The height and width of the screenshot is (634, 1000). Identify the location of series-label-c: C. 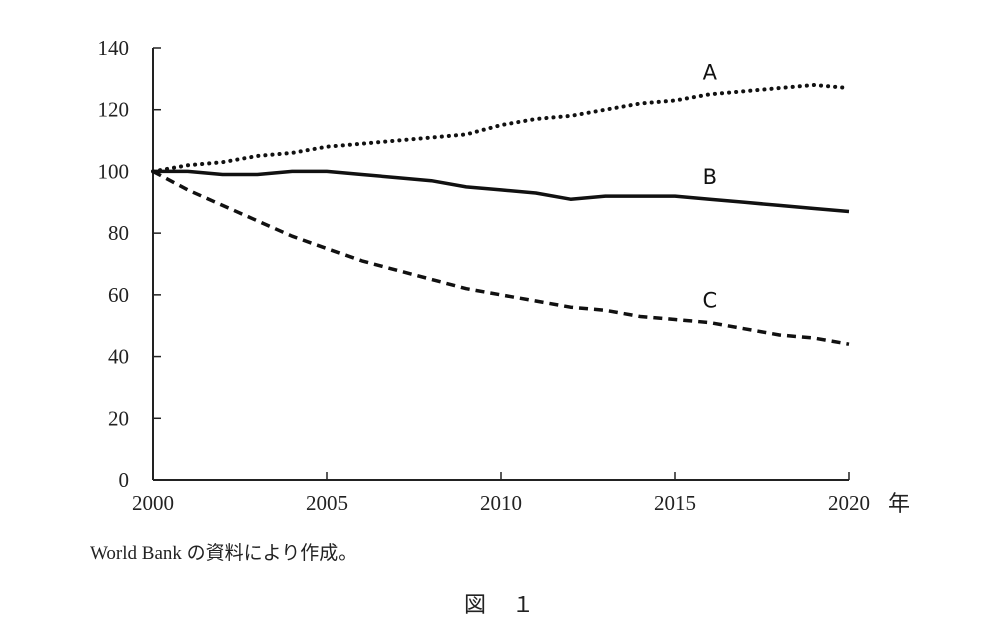
(709, 301).